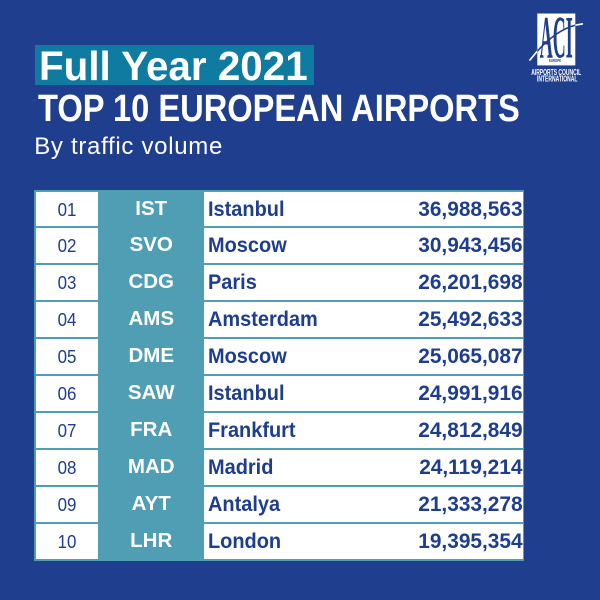  What do you see at coordinates (555, 60) in the screenshot?
I see `svg-text: EUROPE` at bounding box center [555, 60].